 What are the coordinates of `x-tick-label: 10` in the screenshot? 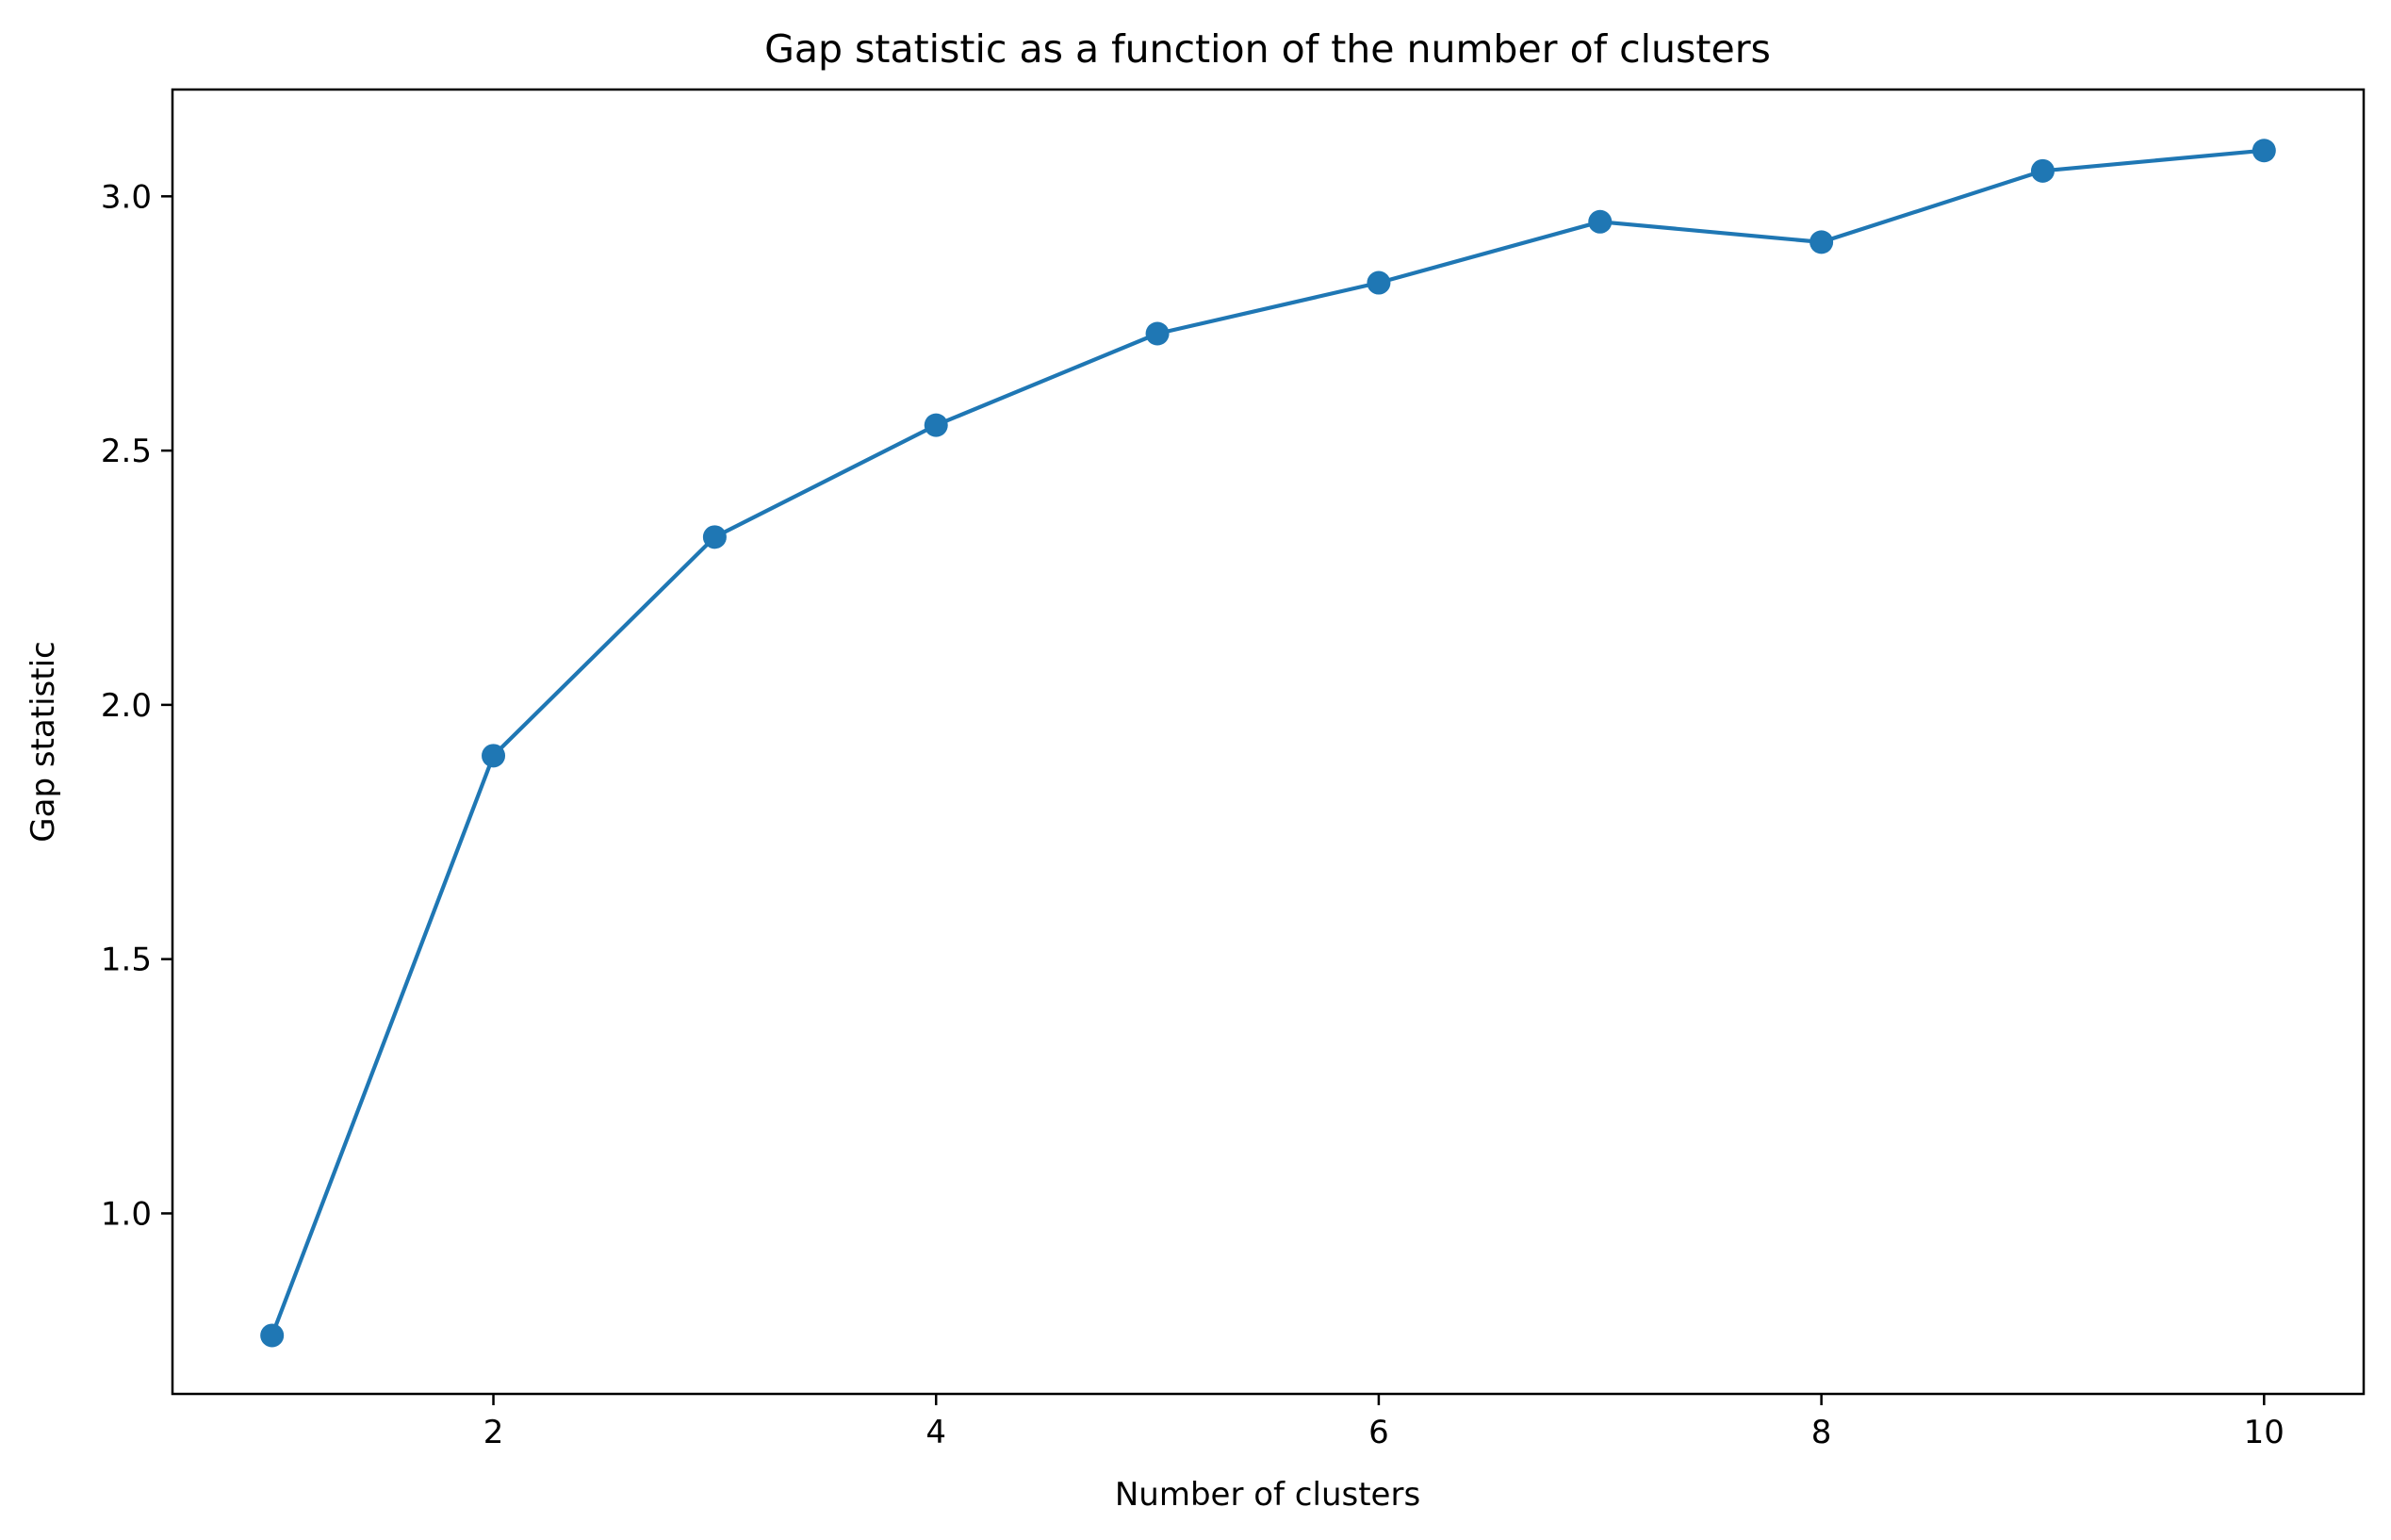 It's located at (2264, 1432).